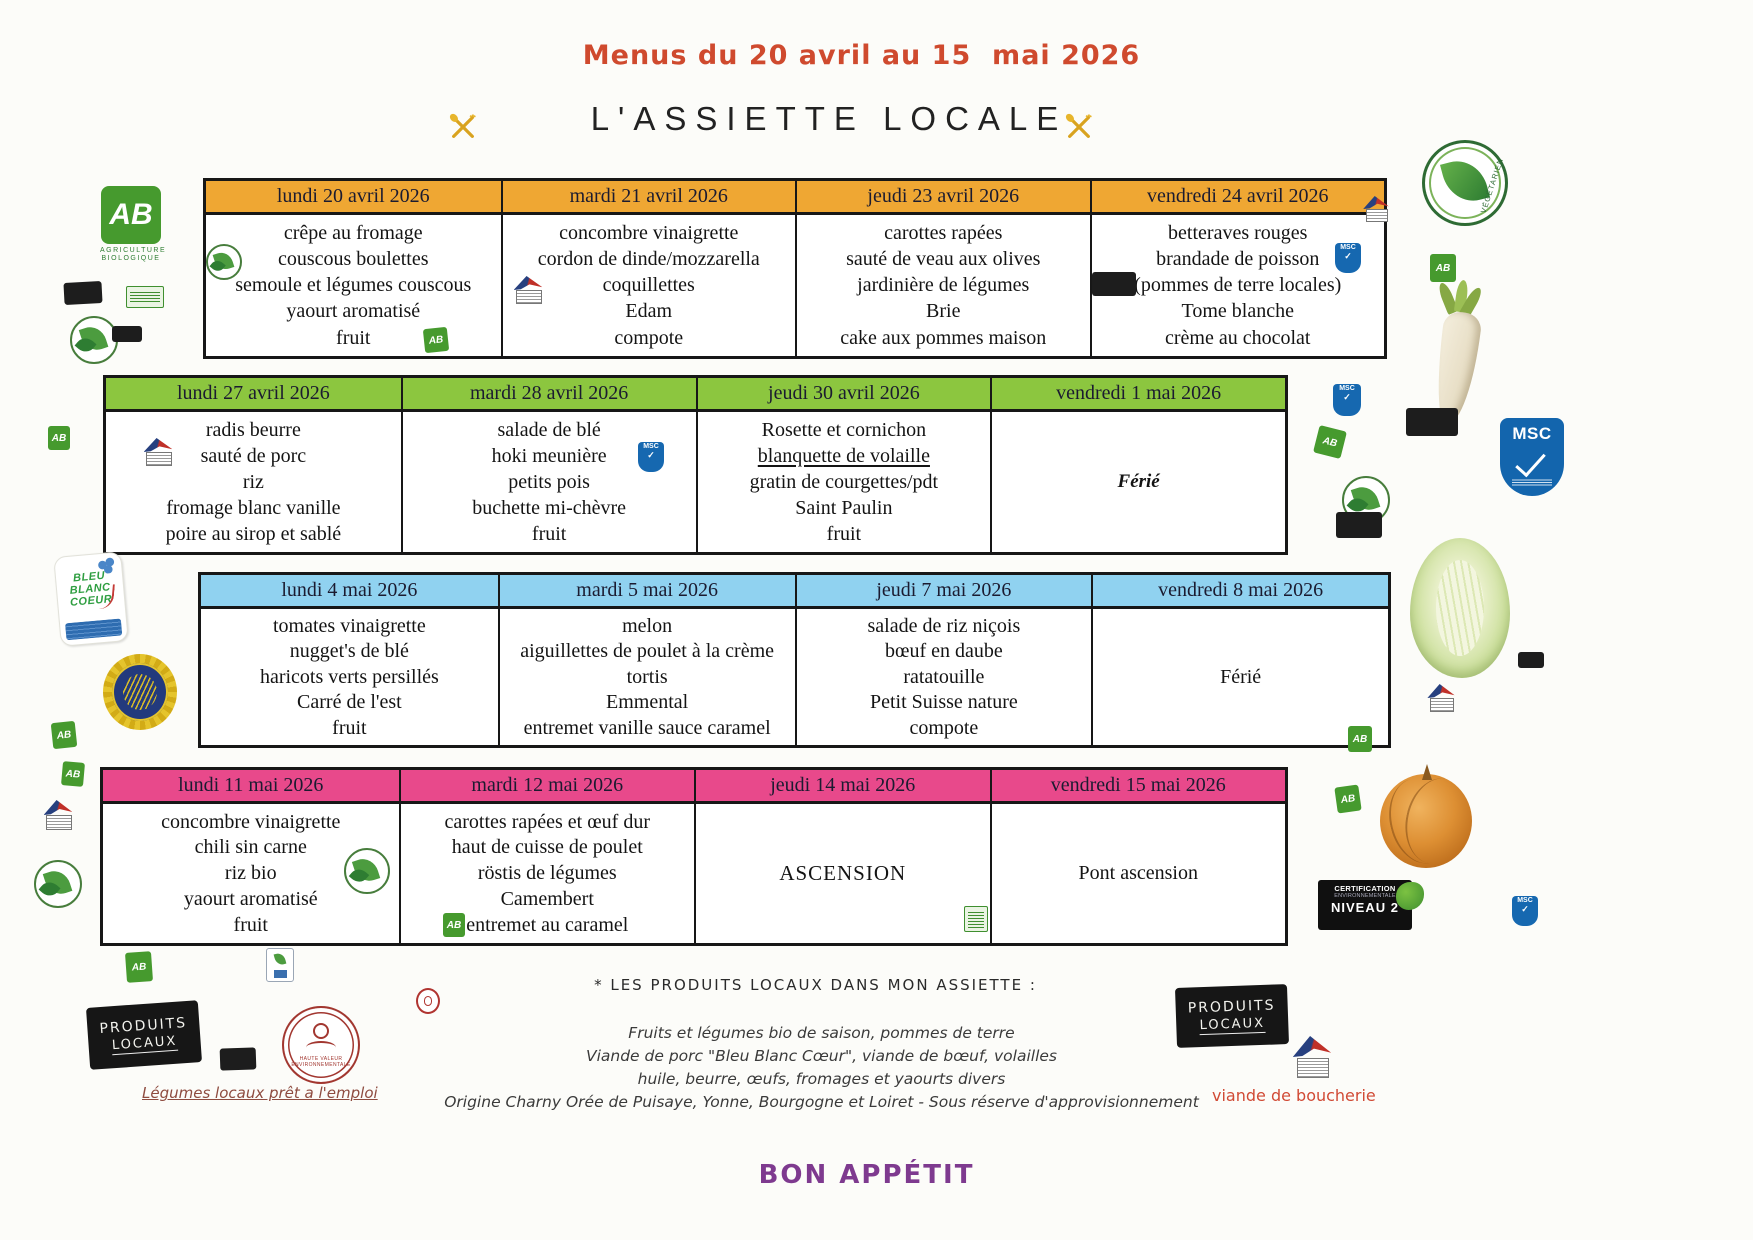 Image resolution: width=1753 pixels, height=1240 pixels. What do you see at coordinates (1457, 353) in the screenshot?
I see `parsnip-illustration` at bounding box center [1457, 353].